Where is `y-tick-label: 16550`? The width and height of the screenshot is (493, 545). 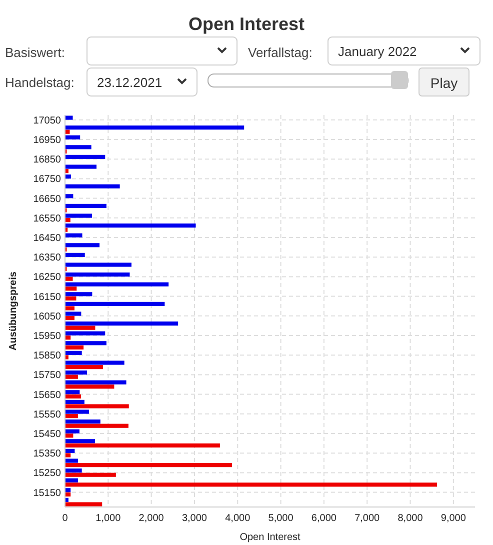
y-tick-label: 16550 is located at coordinates (47, 218).